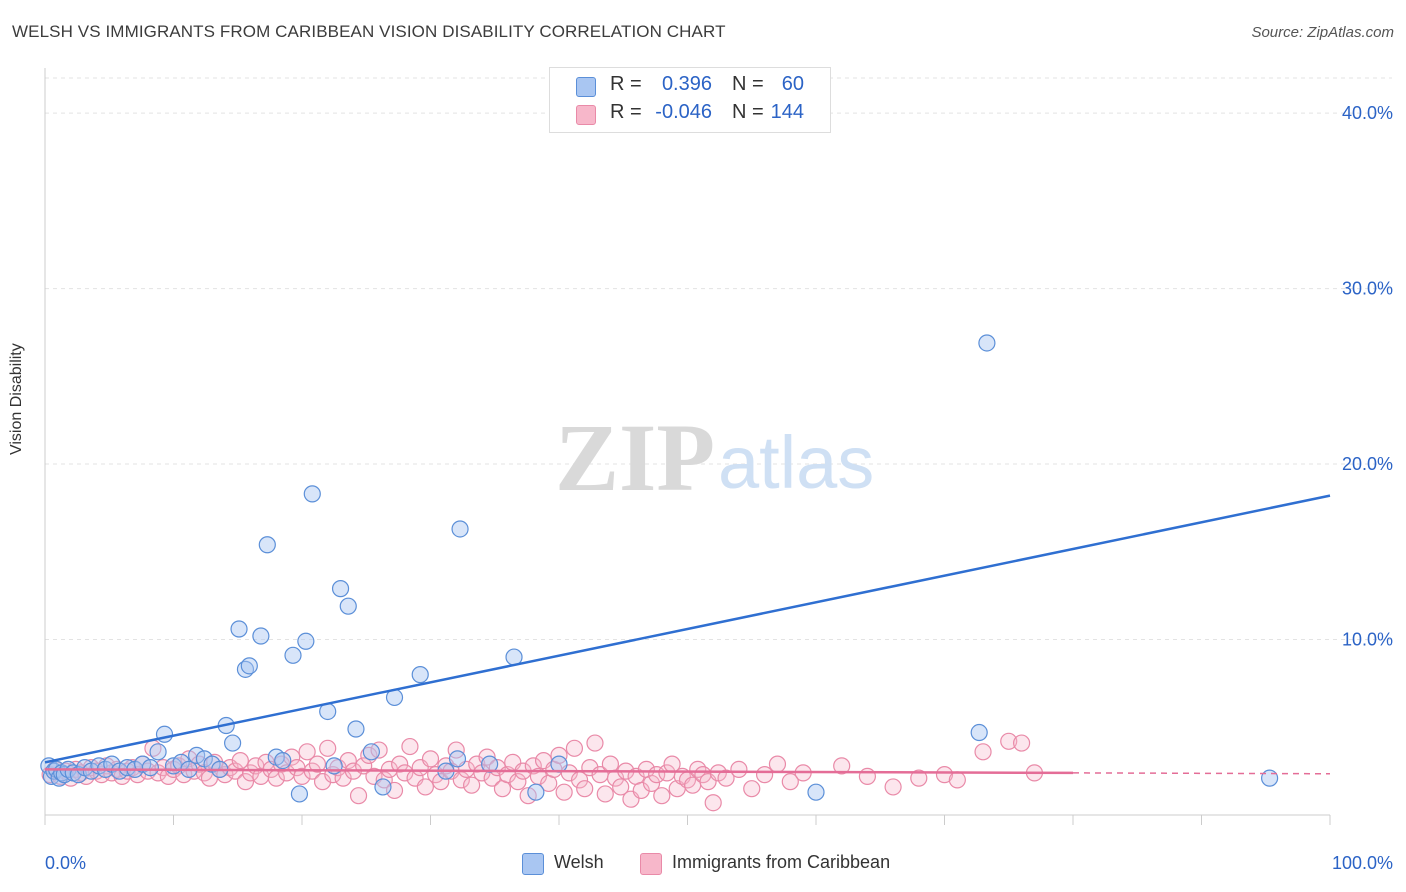 The height and width of the screenshot is (892, 1406). Describe the element at coordinates (796, 462) in the screenshot. I see `watermark-atlas: atlas` at that location.